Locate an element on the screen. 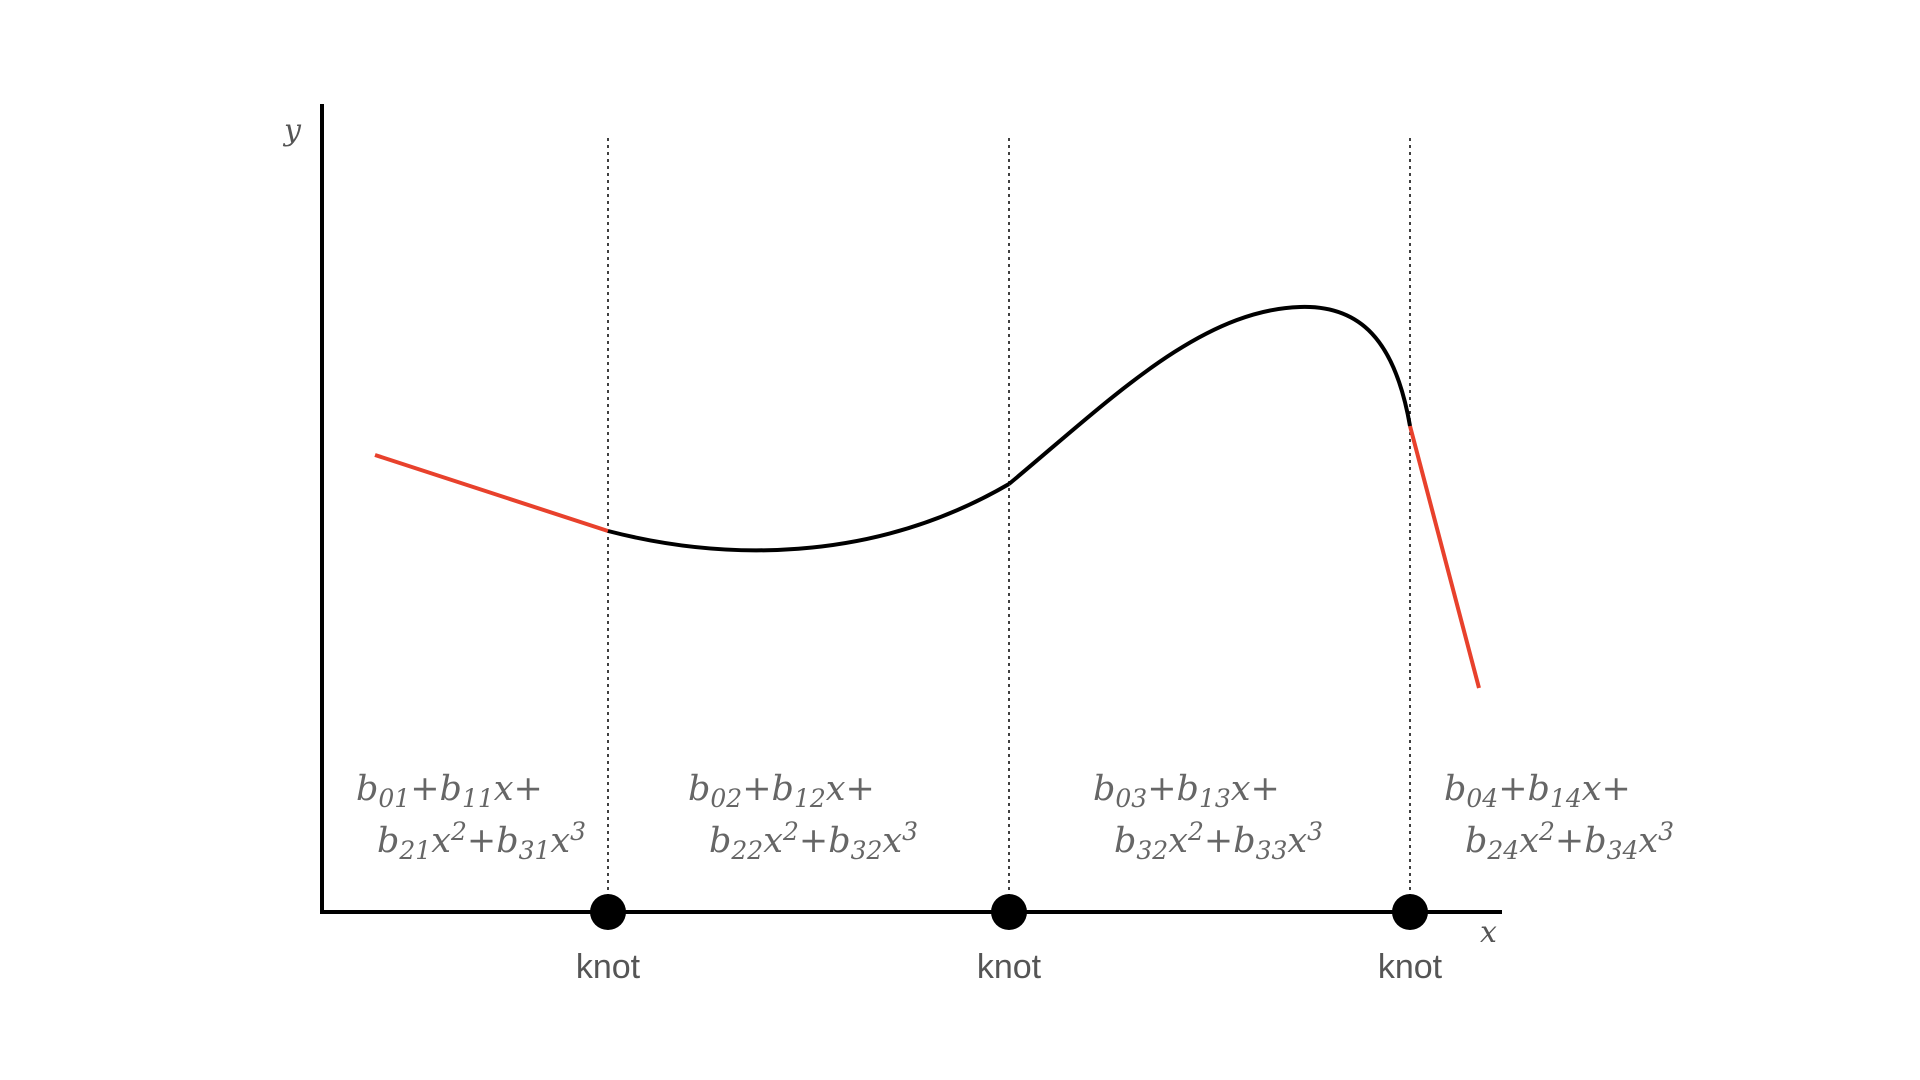  segment-formula-1: b01+b11x+ b21x2+b31x3 is located at coordinates (471, 817).